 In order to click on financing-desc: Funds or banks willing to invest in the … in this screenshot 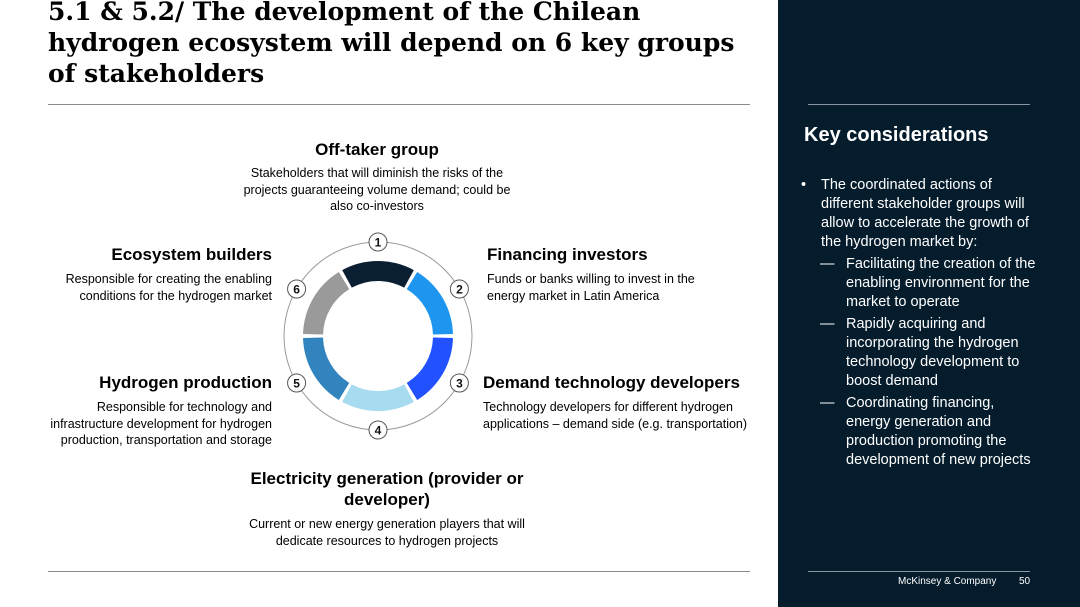, I will do `click(591, 287)`.